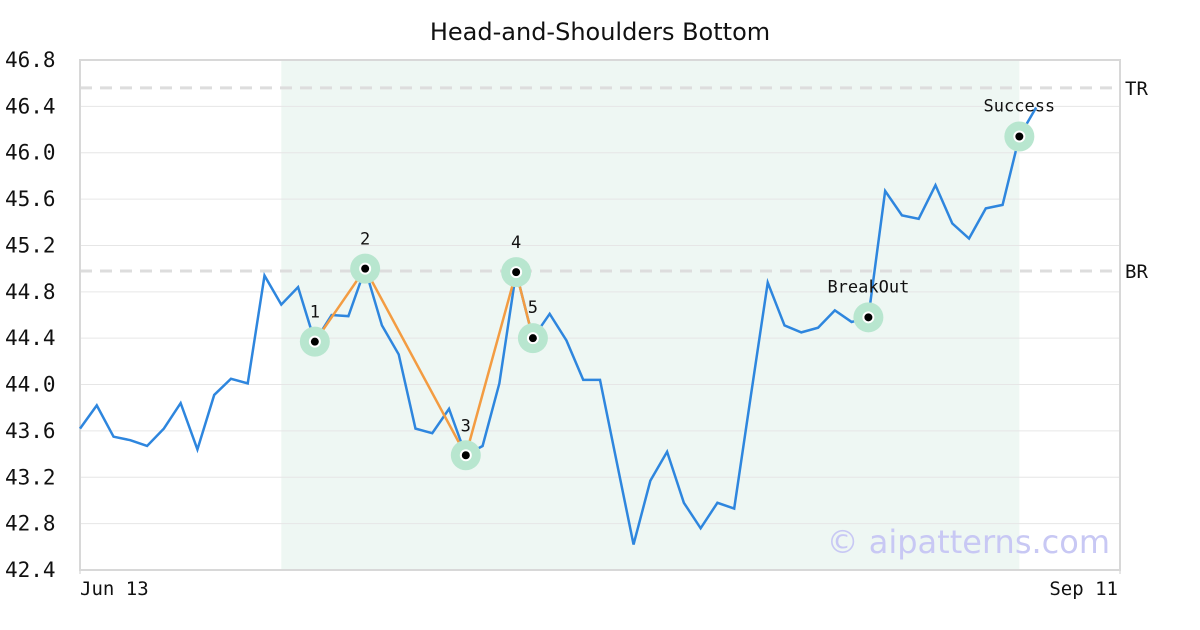 This screenshot has width=1200, height=630. Describe the element at coordinates (1136, 272) in the screenshot. I see `level-label: BR` at that location.